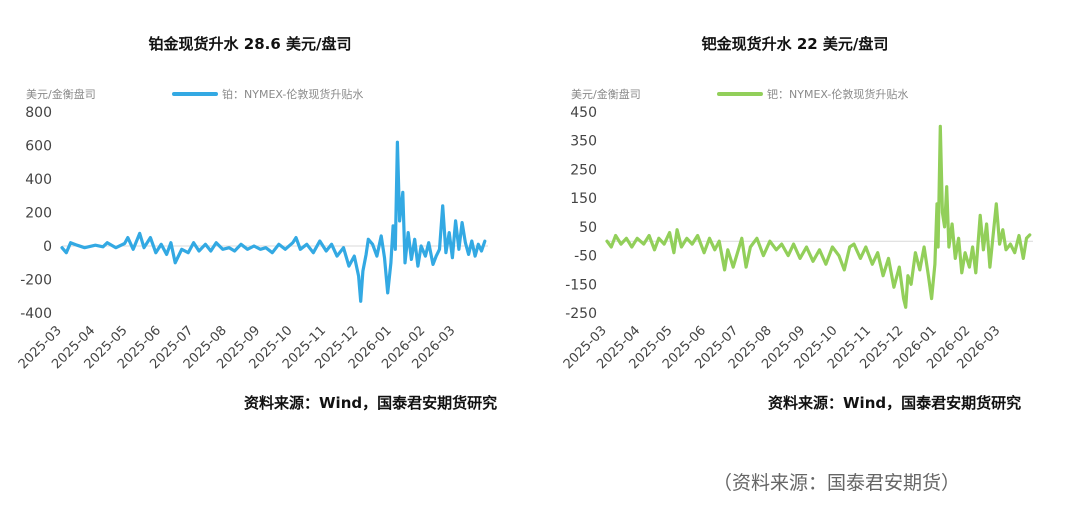  What do you see at coordinates (38, 113) in the screenshot?
I see `y-tick-label: 800` at bounding box center [38, 113].